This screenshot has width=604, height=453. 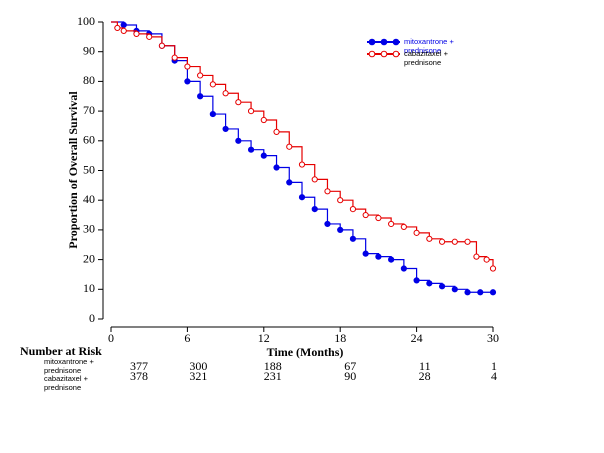 What do you see at coordinates (89, 50) in the screenshot?
I see `y-tick-label: 90` at bounding box center [89, 50].